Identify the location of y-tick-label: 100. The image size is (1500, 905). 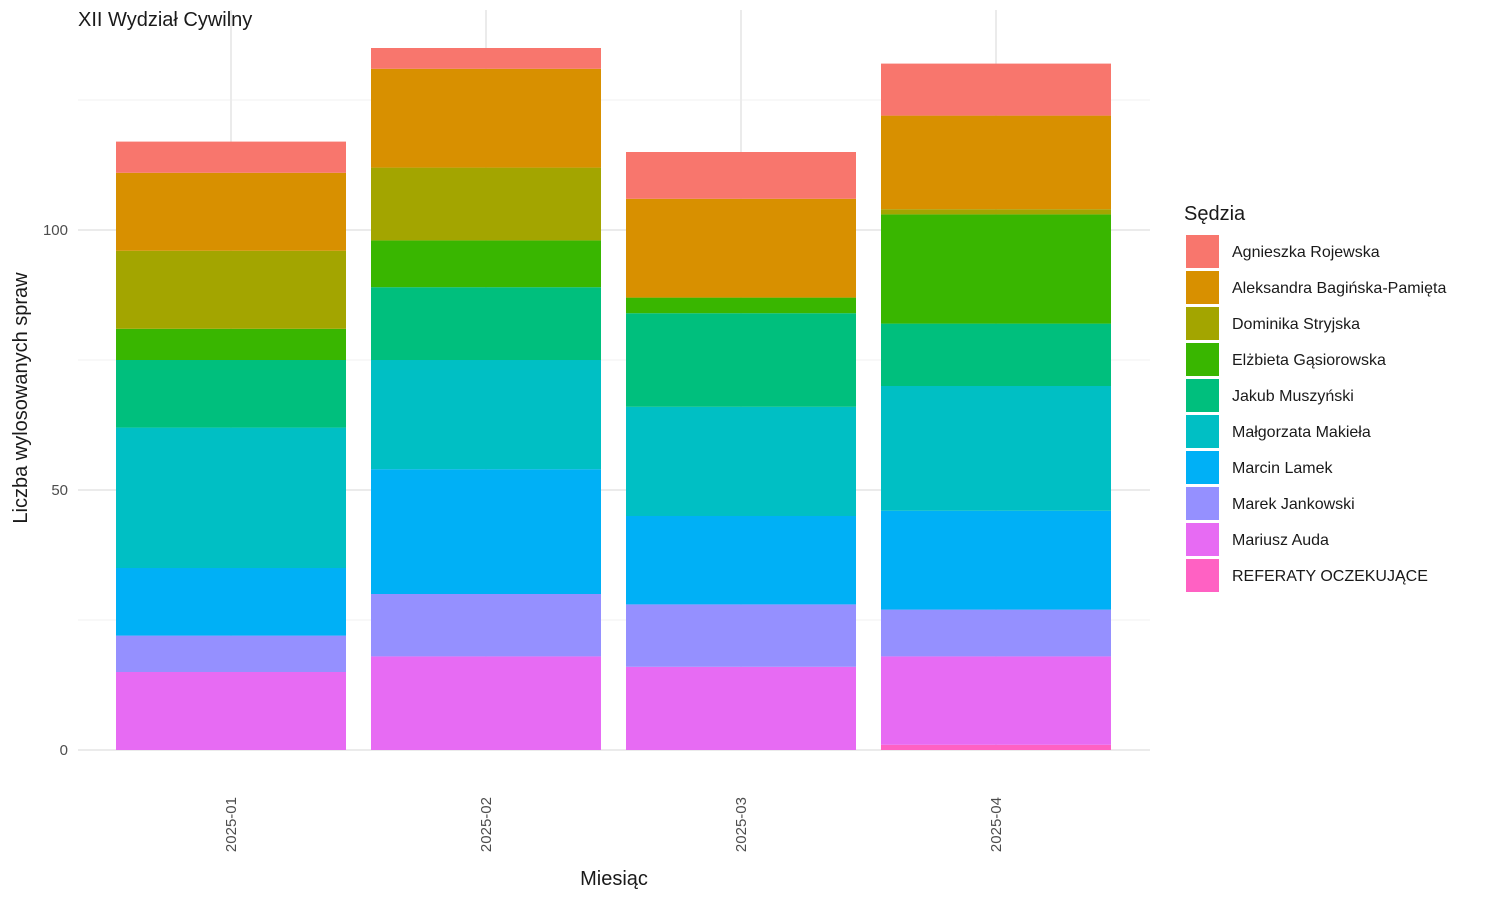
(55, 230).